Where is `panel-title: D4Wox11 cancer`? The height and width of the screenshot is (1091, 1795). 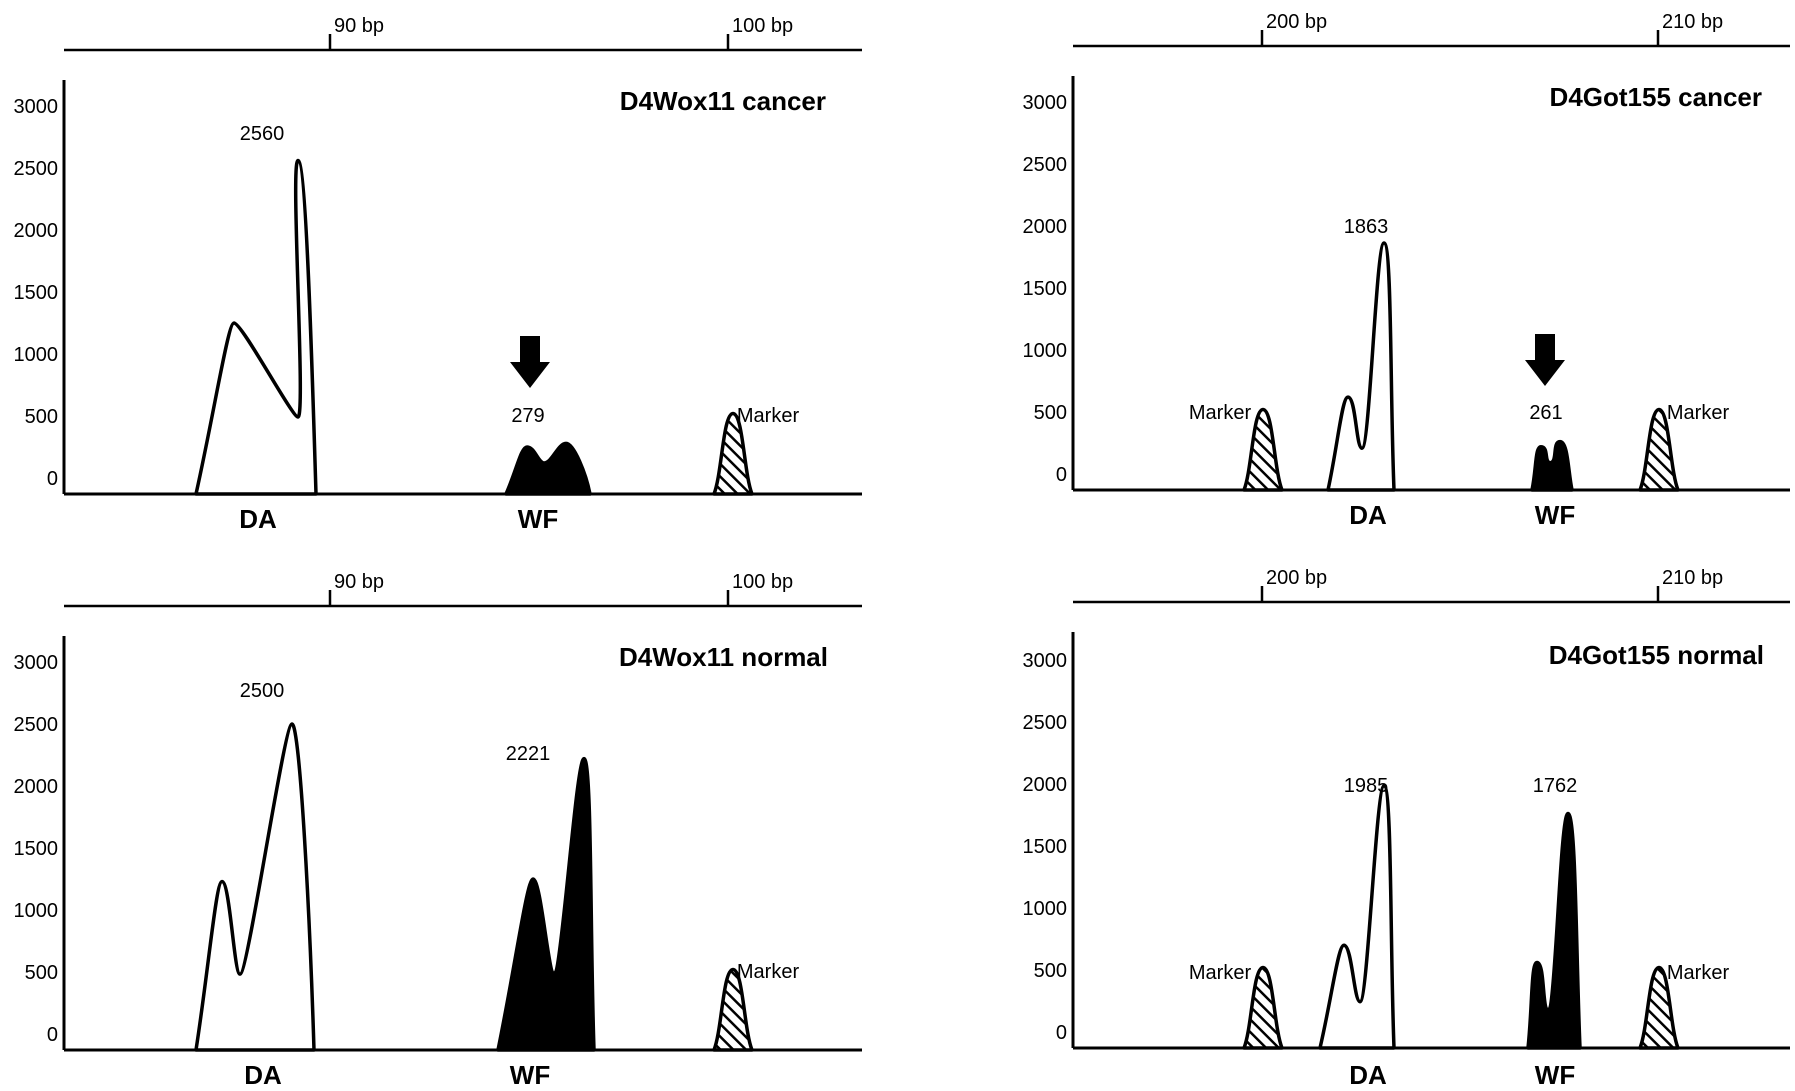
panel-title: D4Wox11 cancer is located at coordinates (723, 101).